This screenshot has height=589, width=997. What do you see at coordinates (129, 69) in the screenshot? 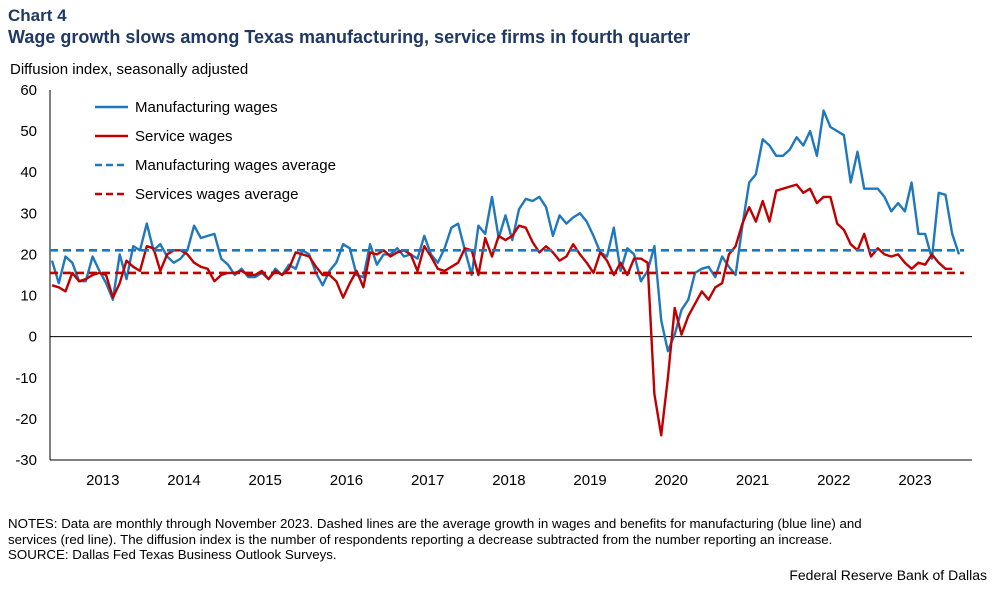
I see `y-axis-label: Diffusion index, seasonally adjusted` at bounding box center [129, 69].